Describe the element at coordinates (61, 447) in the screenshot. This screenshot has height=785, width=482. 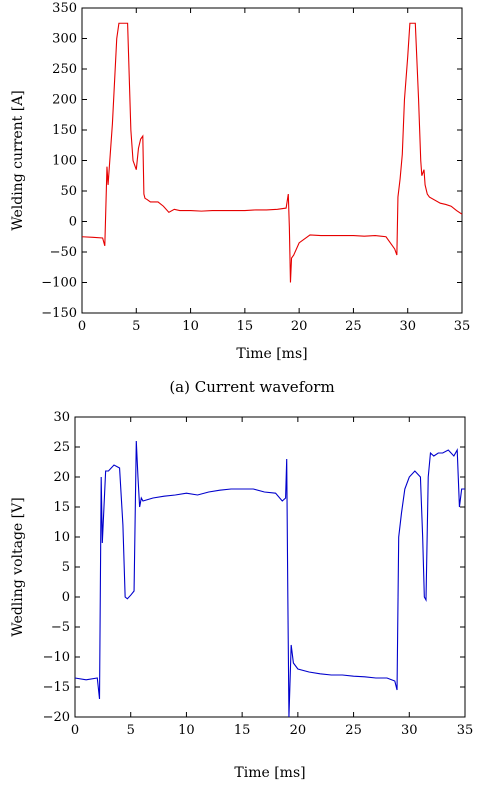
I see `y-tick-label: 25` at that location.